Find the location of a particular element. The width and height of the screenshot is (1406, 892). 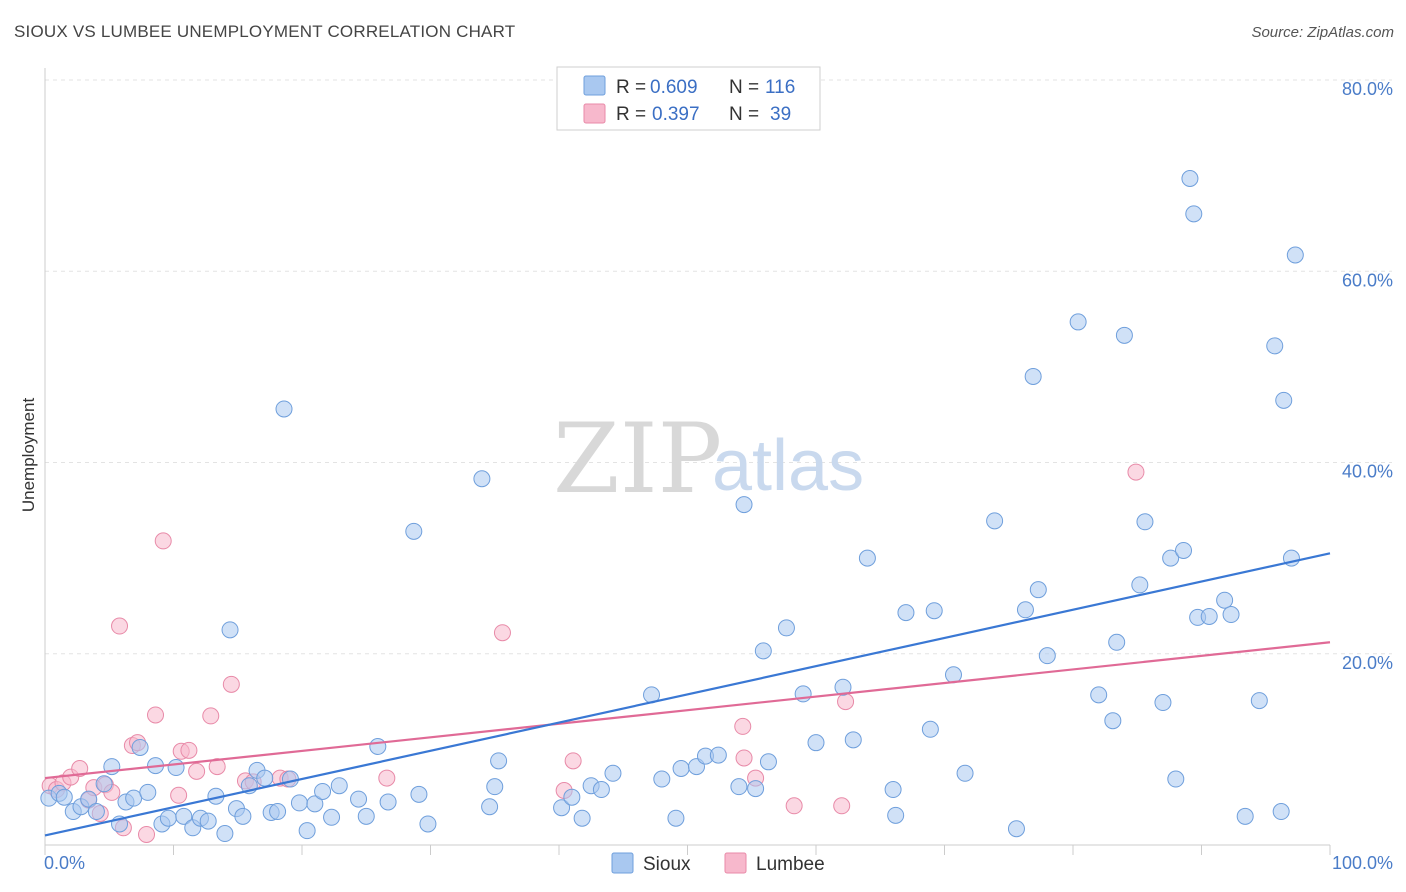

legend-r-label-lumbee: R = is located at coordinates (631, 114).